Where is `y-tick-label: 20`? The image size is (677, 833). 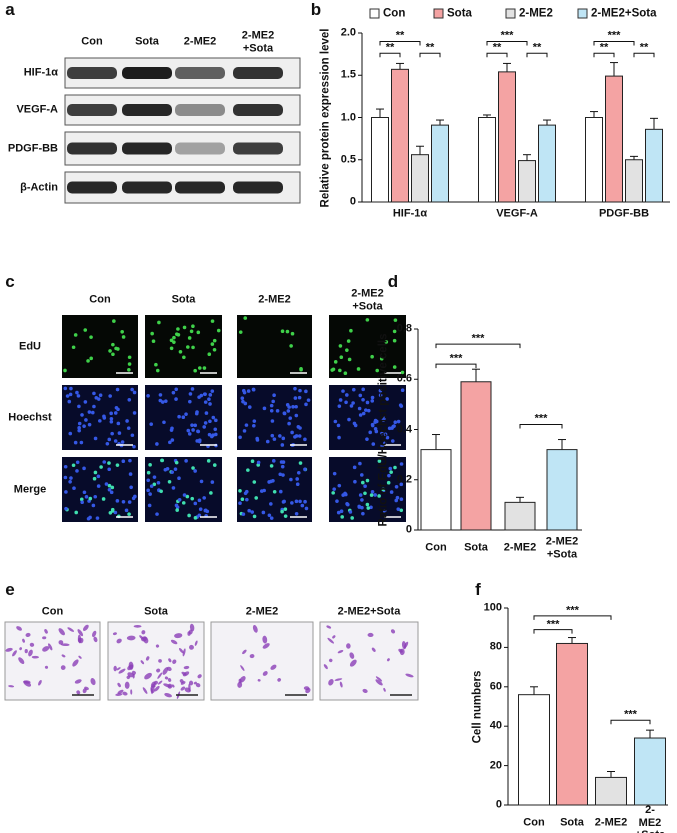 y-tick-label: 20 is located at coordinates (495, 765).